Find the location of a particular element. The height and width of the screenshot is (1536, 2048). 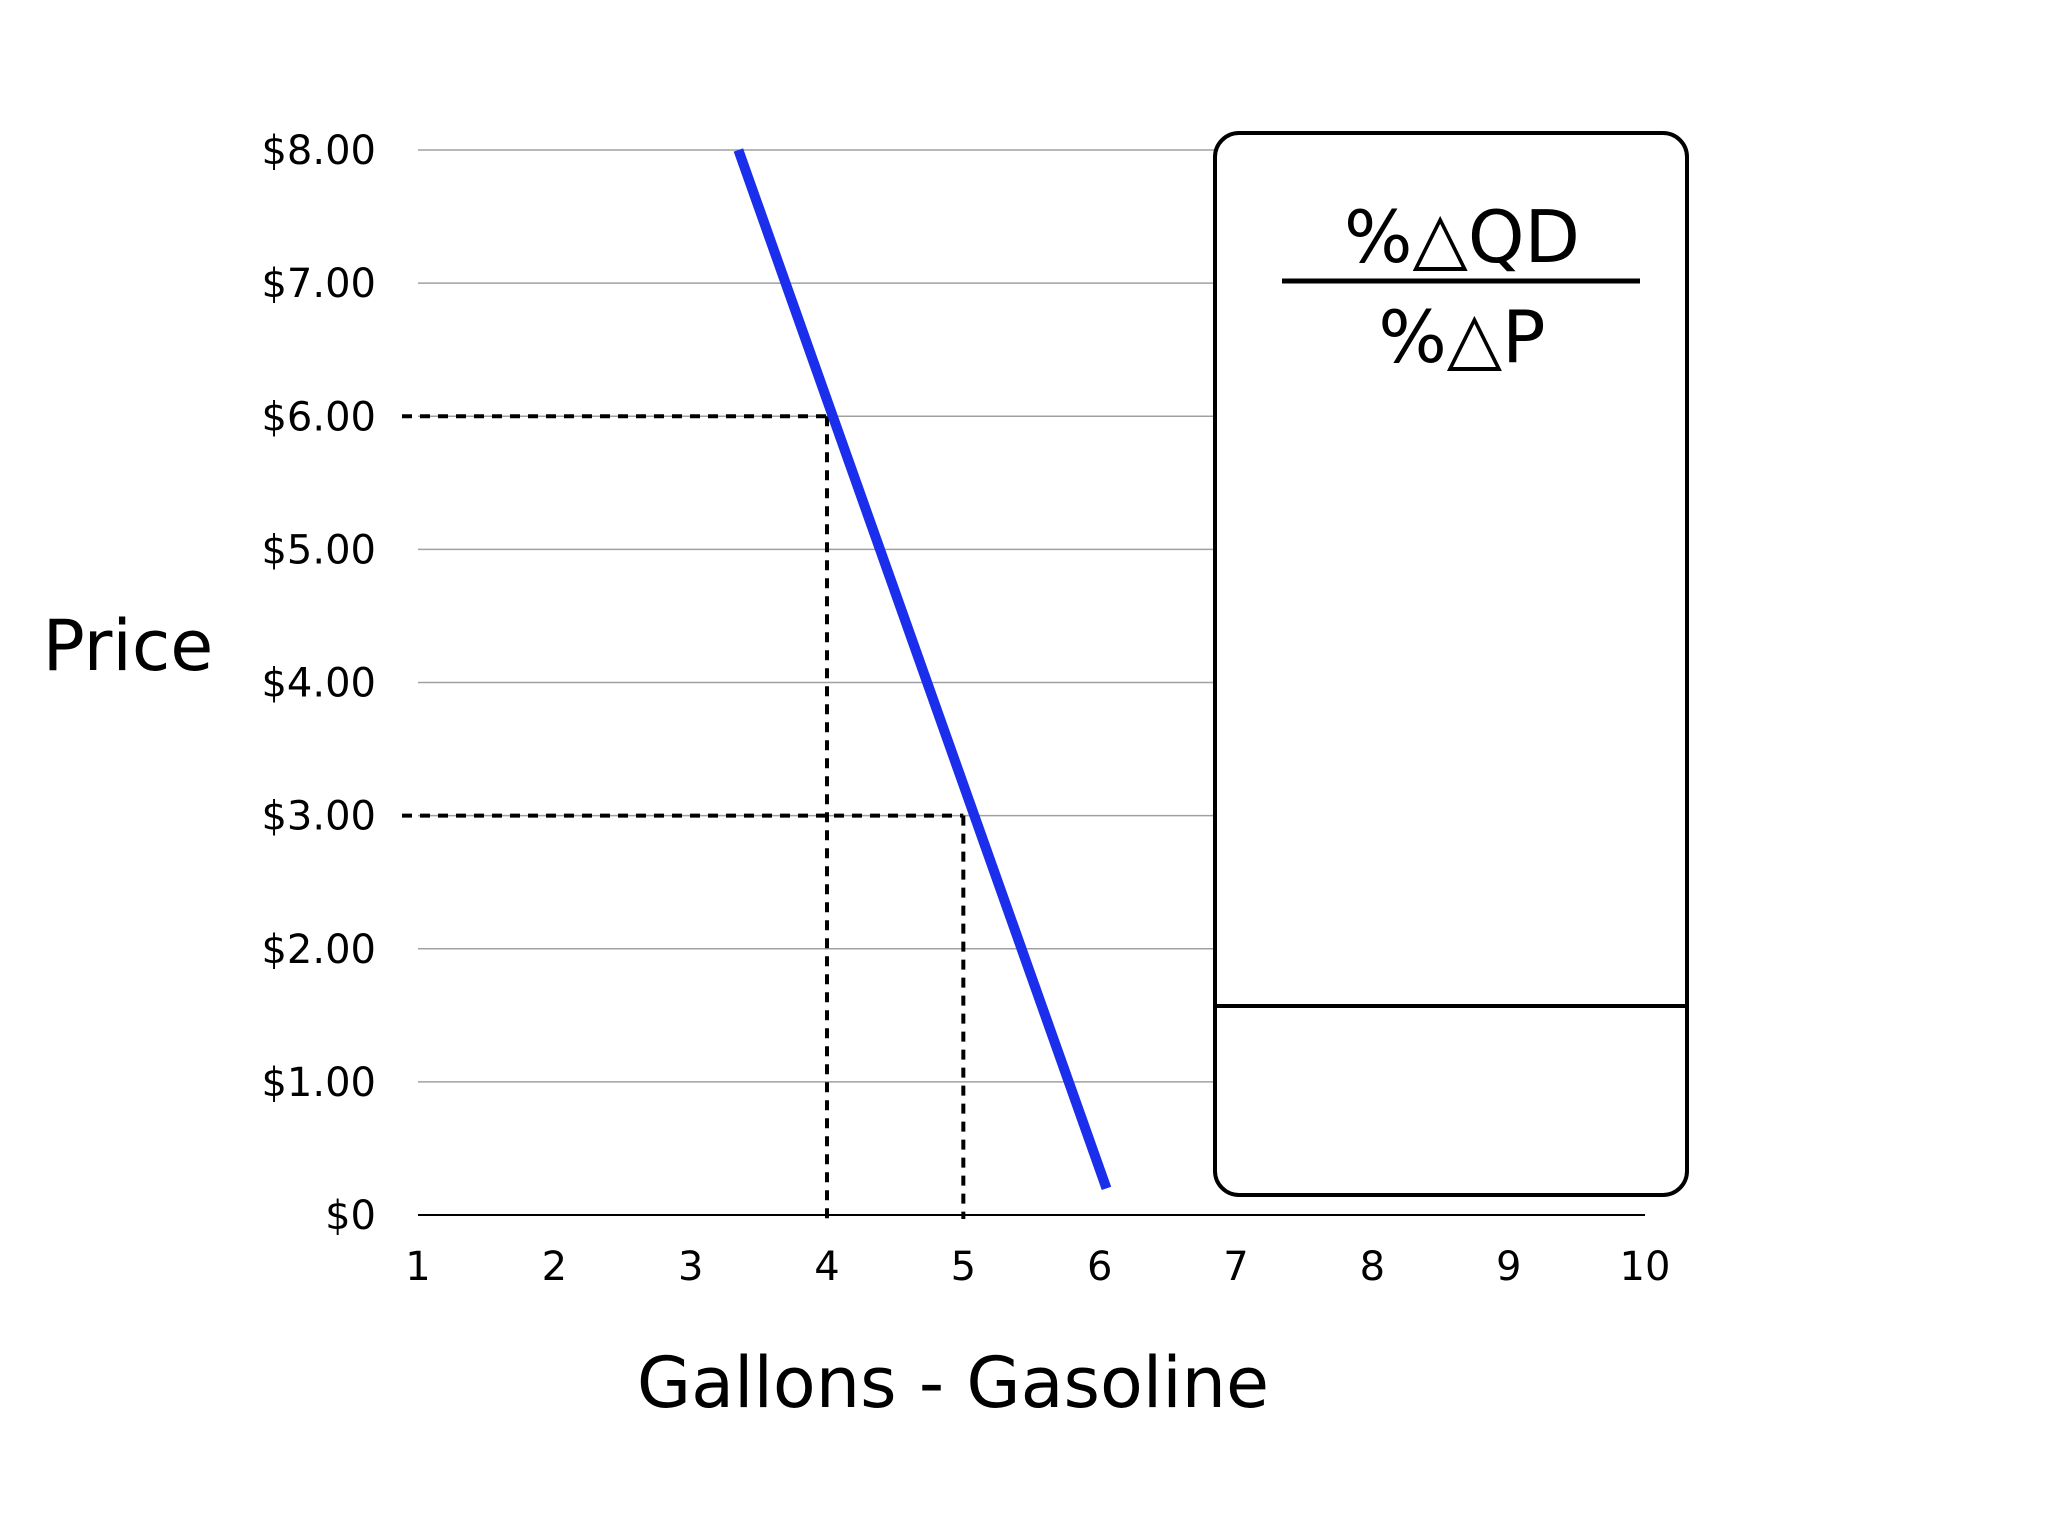

formula-denominator: %△P is located at coordinates (1461, 337).